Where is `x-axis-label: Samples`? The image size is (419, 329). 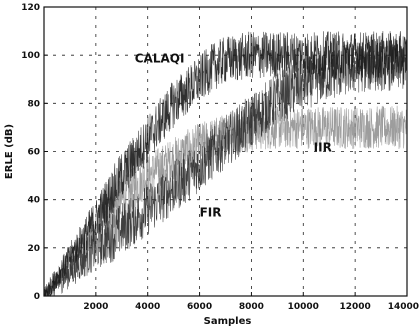 x-axis-label: Samples is located at coordinates (228, 321).